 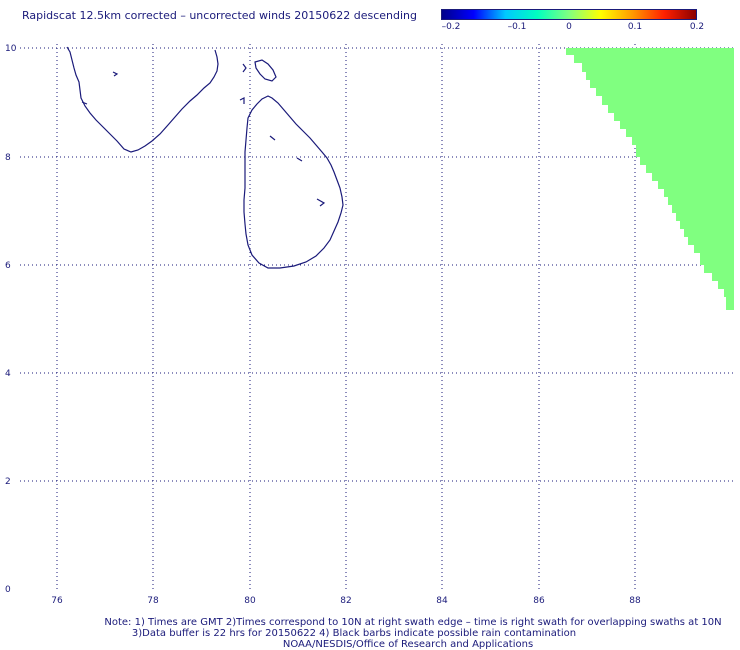 I want to click on colorbar-label-min: –0.2, so click(x=451, y=27).